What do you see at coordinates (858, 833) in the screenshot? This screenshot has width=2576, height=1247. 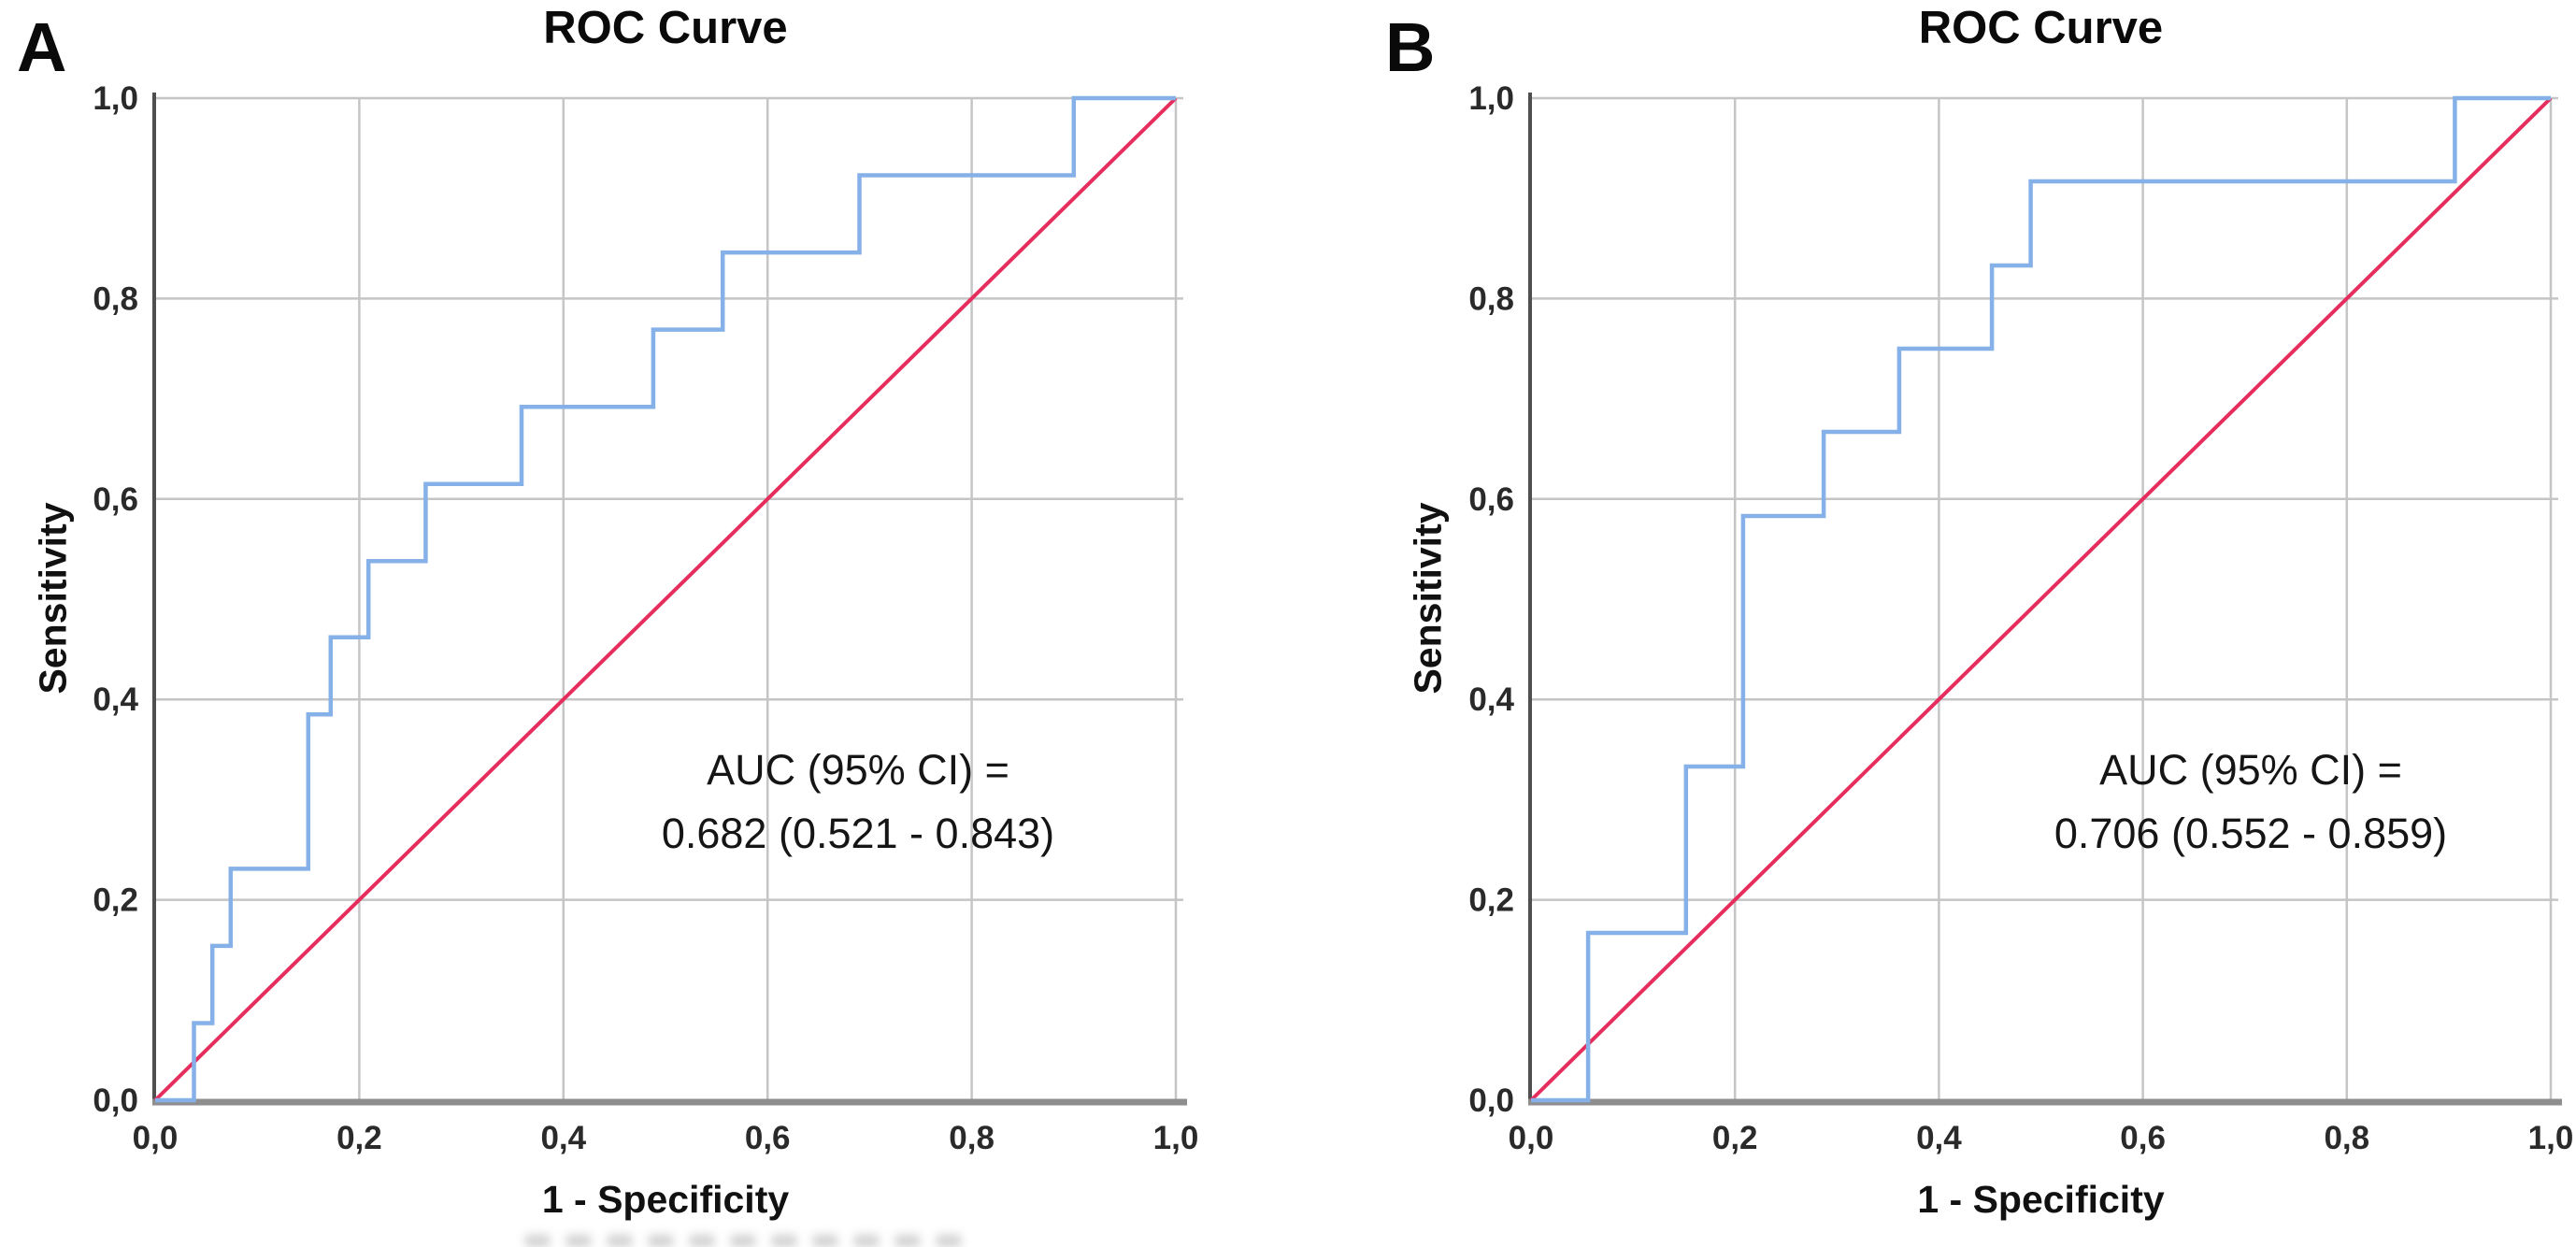 I see `panel-a-auc-line2: 0.682 (0.521 - 0.843)` at bounding box center [858, 833].